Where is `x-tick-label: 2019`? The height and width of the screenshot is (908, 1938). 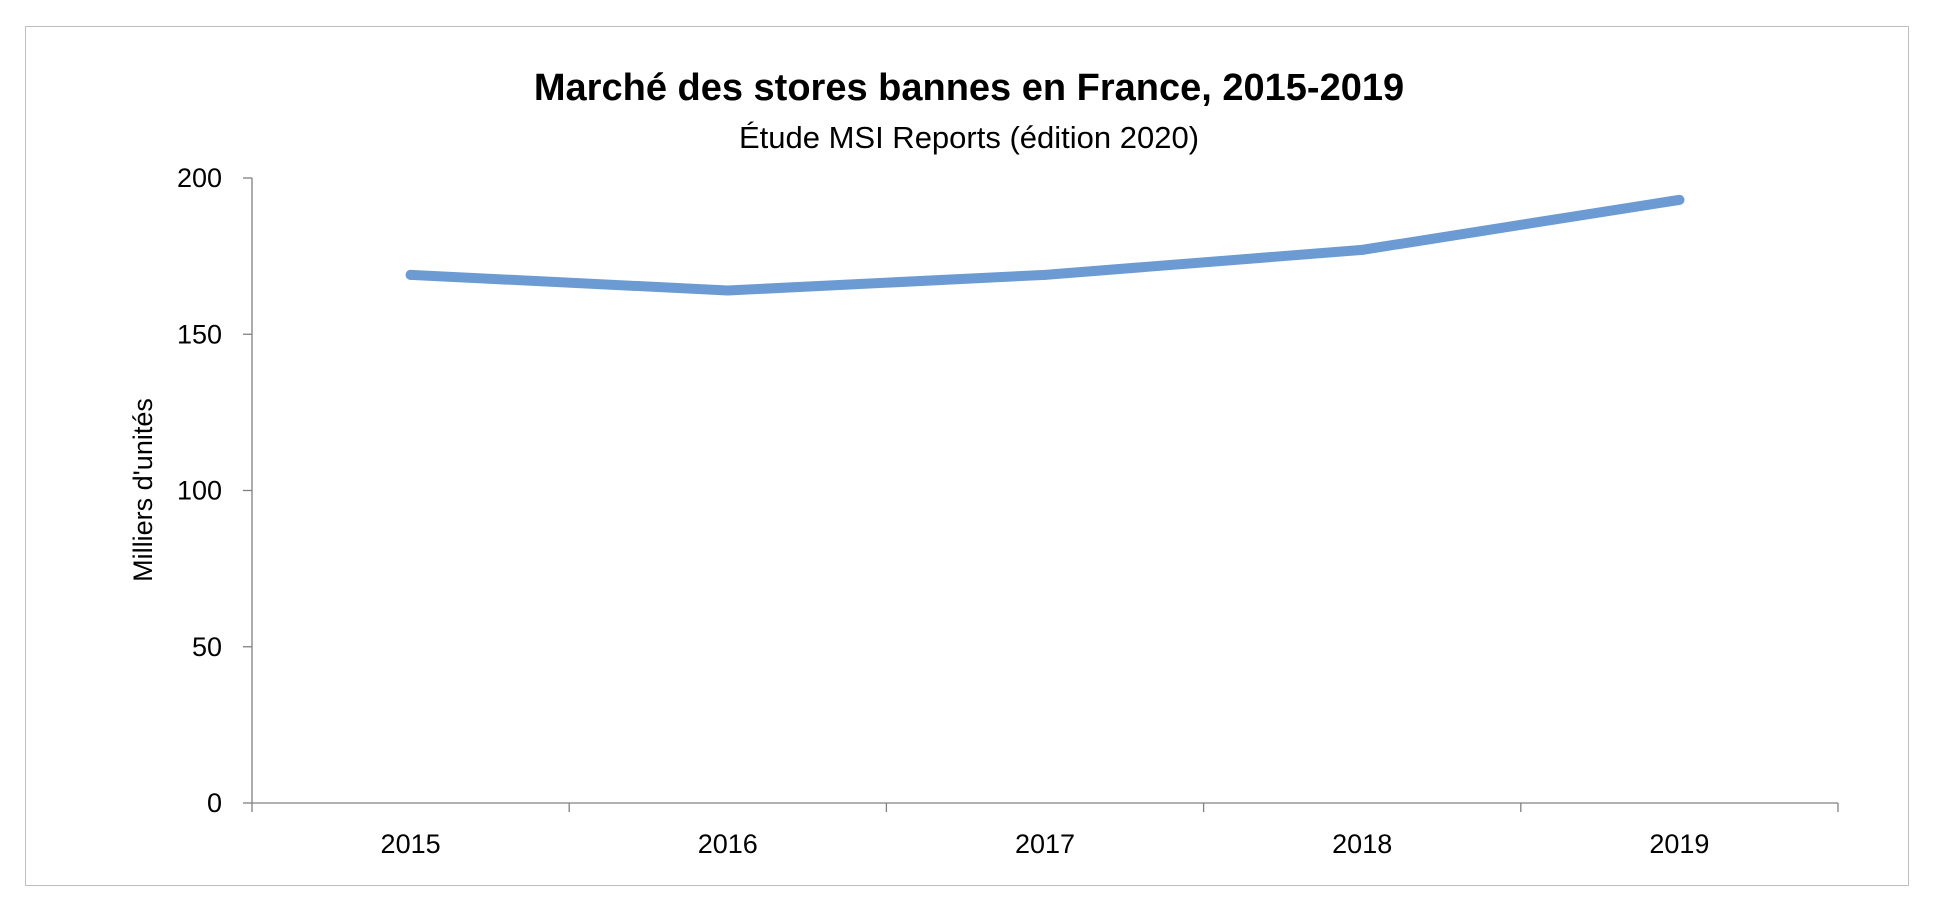 x-tick-label: 2019 is located at coordinates (1679, 844).